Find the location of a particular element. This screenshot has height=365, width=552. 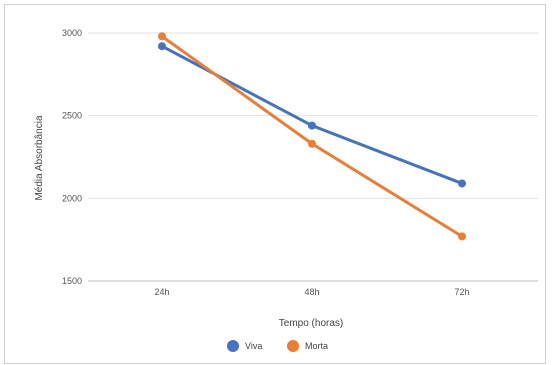

x-axis-label: Tempo (horas) is located at coordinates (311, 323).